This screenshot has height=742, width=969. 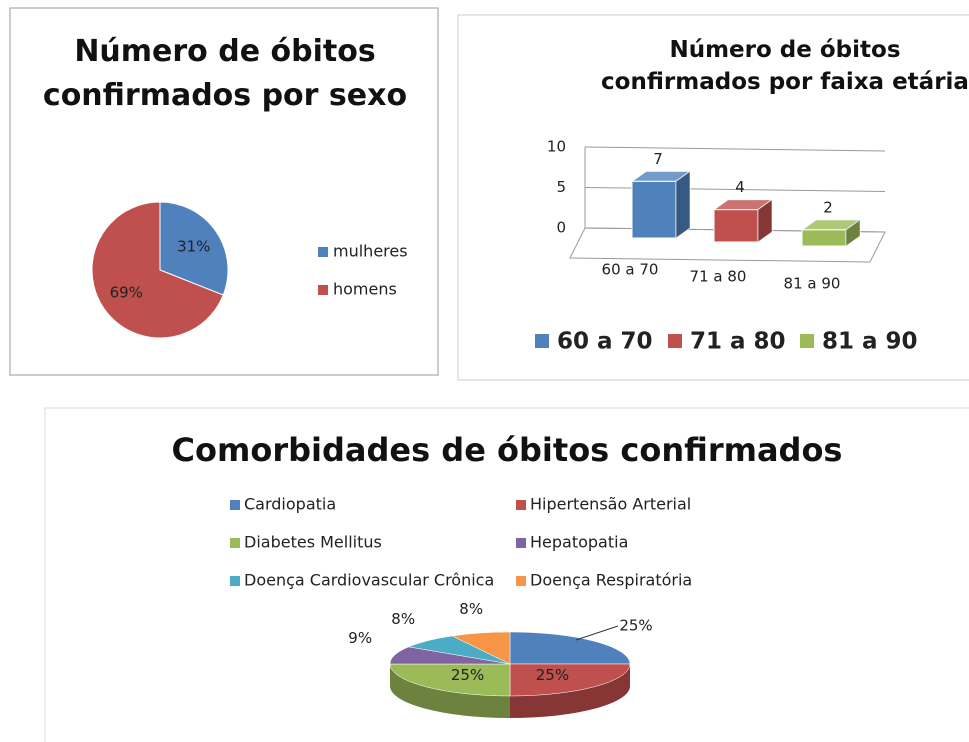 I want to click on x-tick-label: 60 a 70, so click(x=630, y=270).